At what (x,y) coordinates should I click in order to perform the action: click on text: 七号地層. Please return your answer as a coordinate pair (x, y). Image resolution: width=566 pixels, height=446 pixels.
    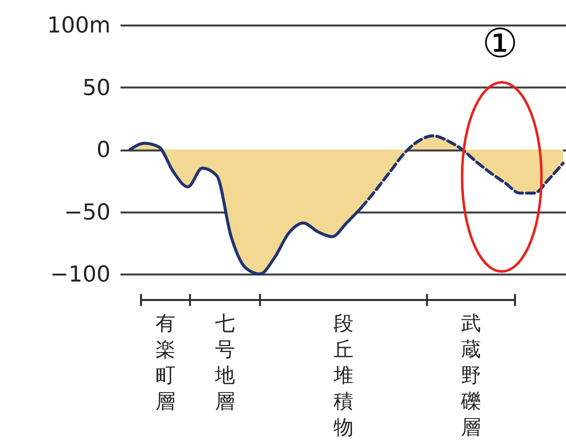
    Looking at the image, I should click on (224, 362).